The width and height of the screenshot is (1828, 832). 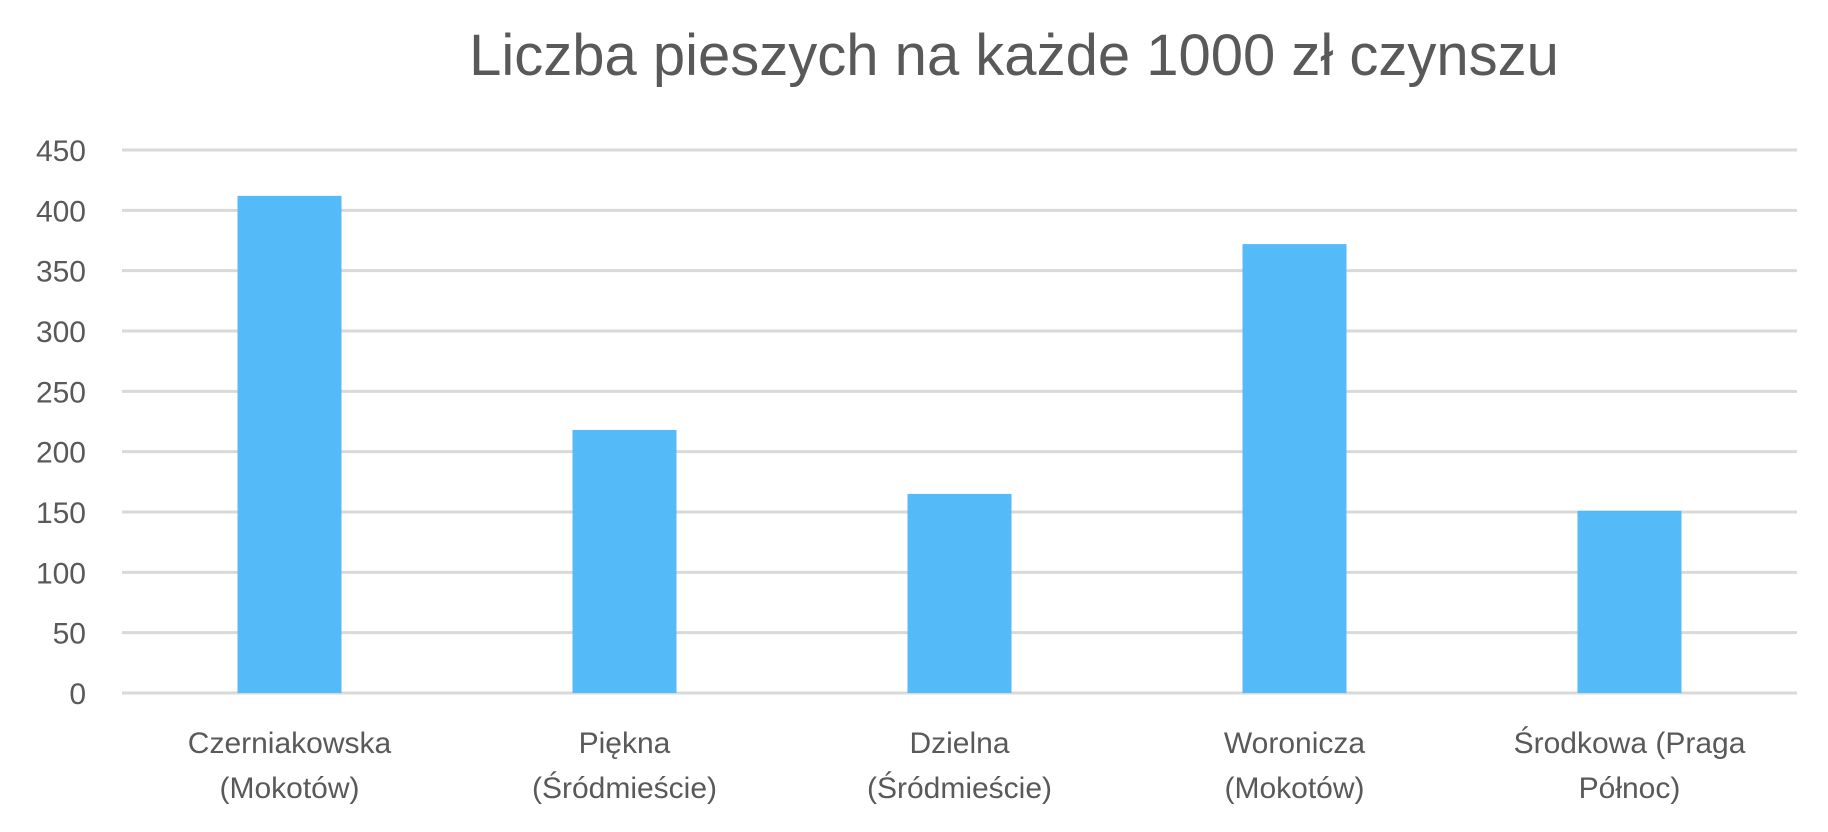 I want to click on x-category-label-line: Woronicza, so click(x=1294, y=743).